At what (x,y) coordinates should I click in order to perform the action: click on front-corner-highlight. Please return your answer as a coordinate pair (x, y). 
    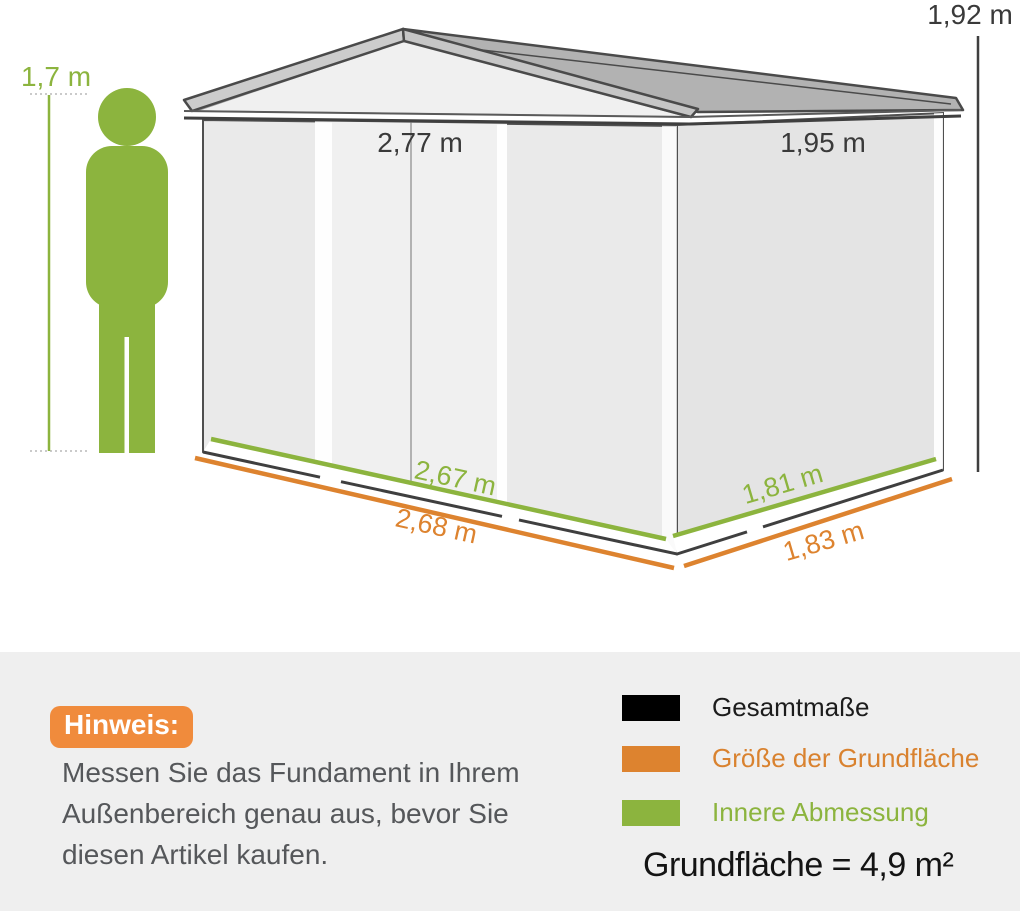
    Looking at the image, I should click on (669, 337).